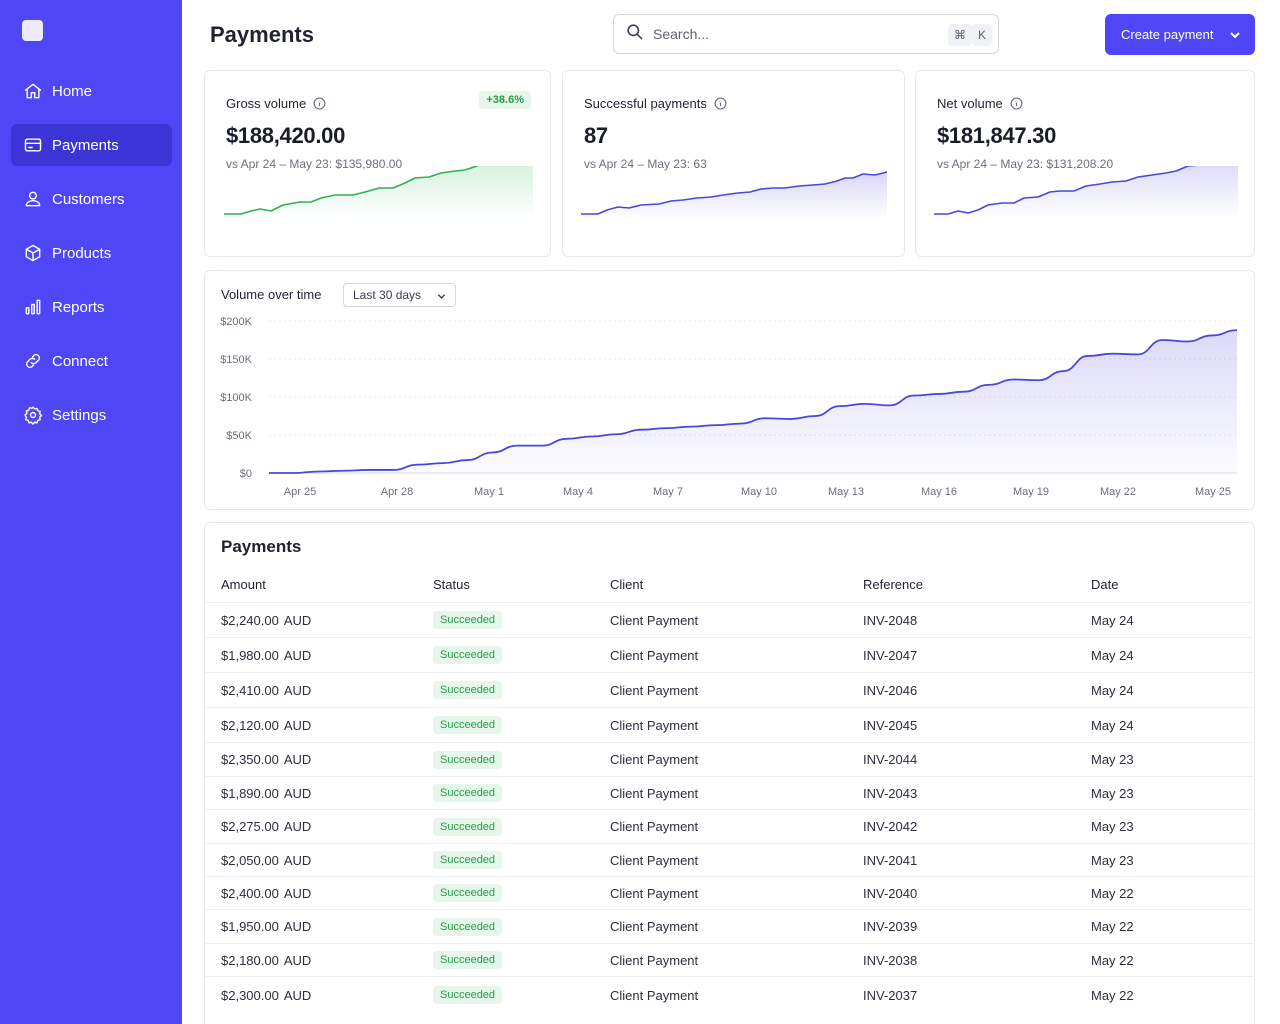 The width and height of the screenshot is (1280, 1024). I want to click on amount-cell: $1,950.00 AUD, so click(266, 926).